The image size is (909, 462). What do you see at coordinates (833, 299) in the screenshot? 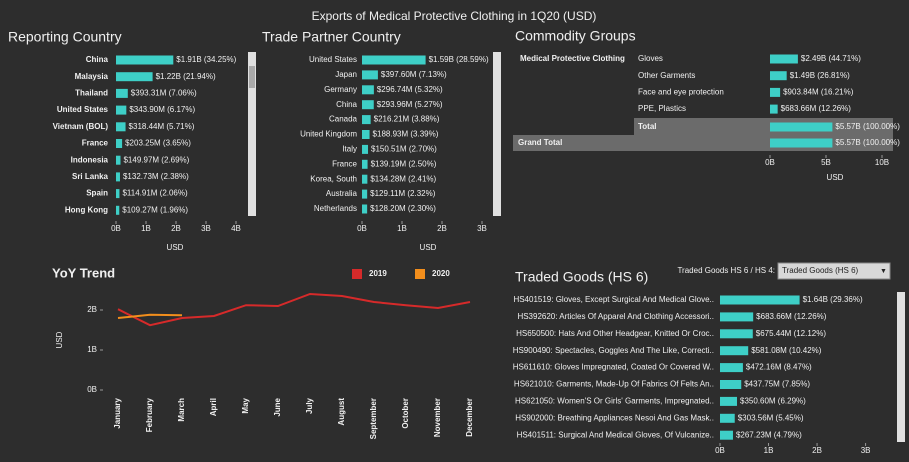
I see `value-label: $1.64B (29.36%)` at bounding box center [833, 299].